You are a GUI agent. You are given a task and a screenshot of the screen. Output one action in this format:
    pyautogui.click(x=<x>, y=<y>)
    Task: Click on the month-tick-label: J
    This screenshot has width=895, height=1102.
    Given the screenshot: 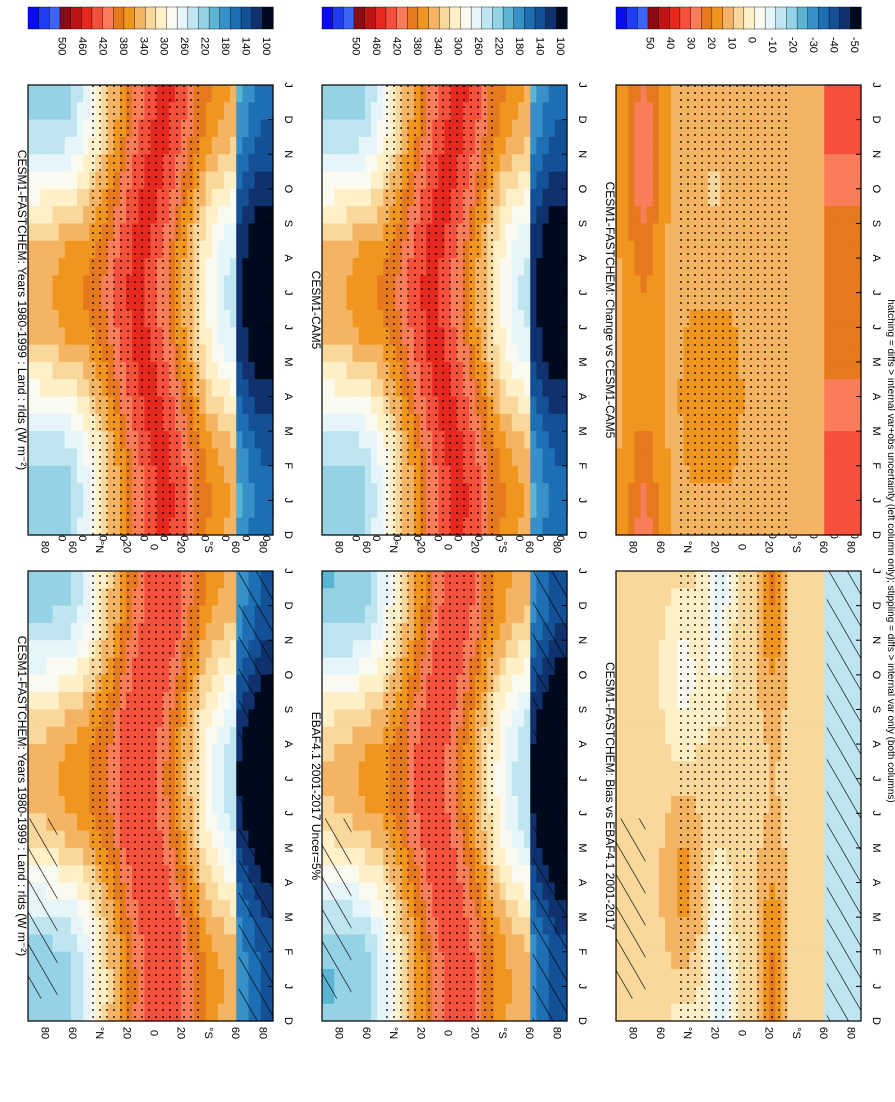 What is the action you would take?
    pyautogui.click(x=582, y=85)
    